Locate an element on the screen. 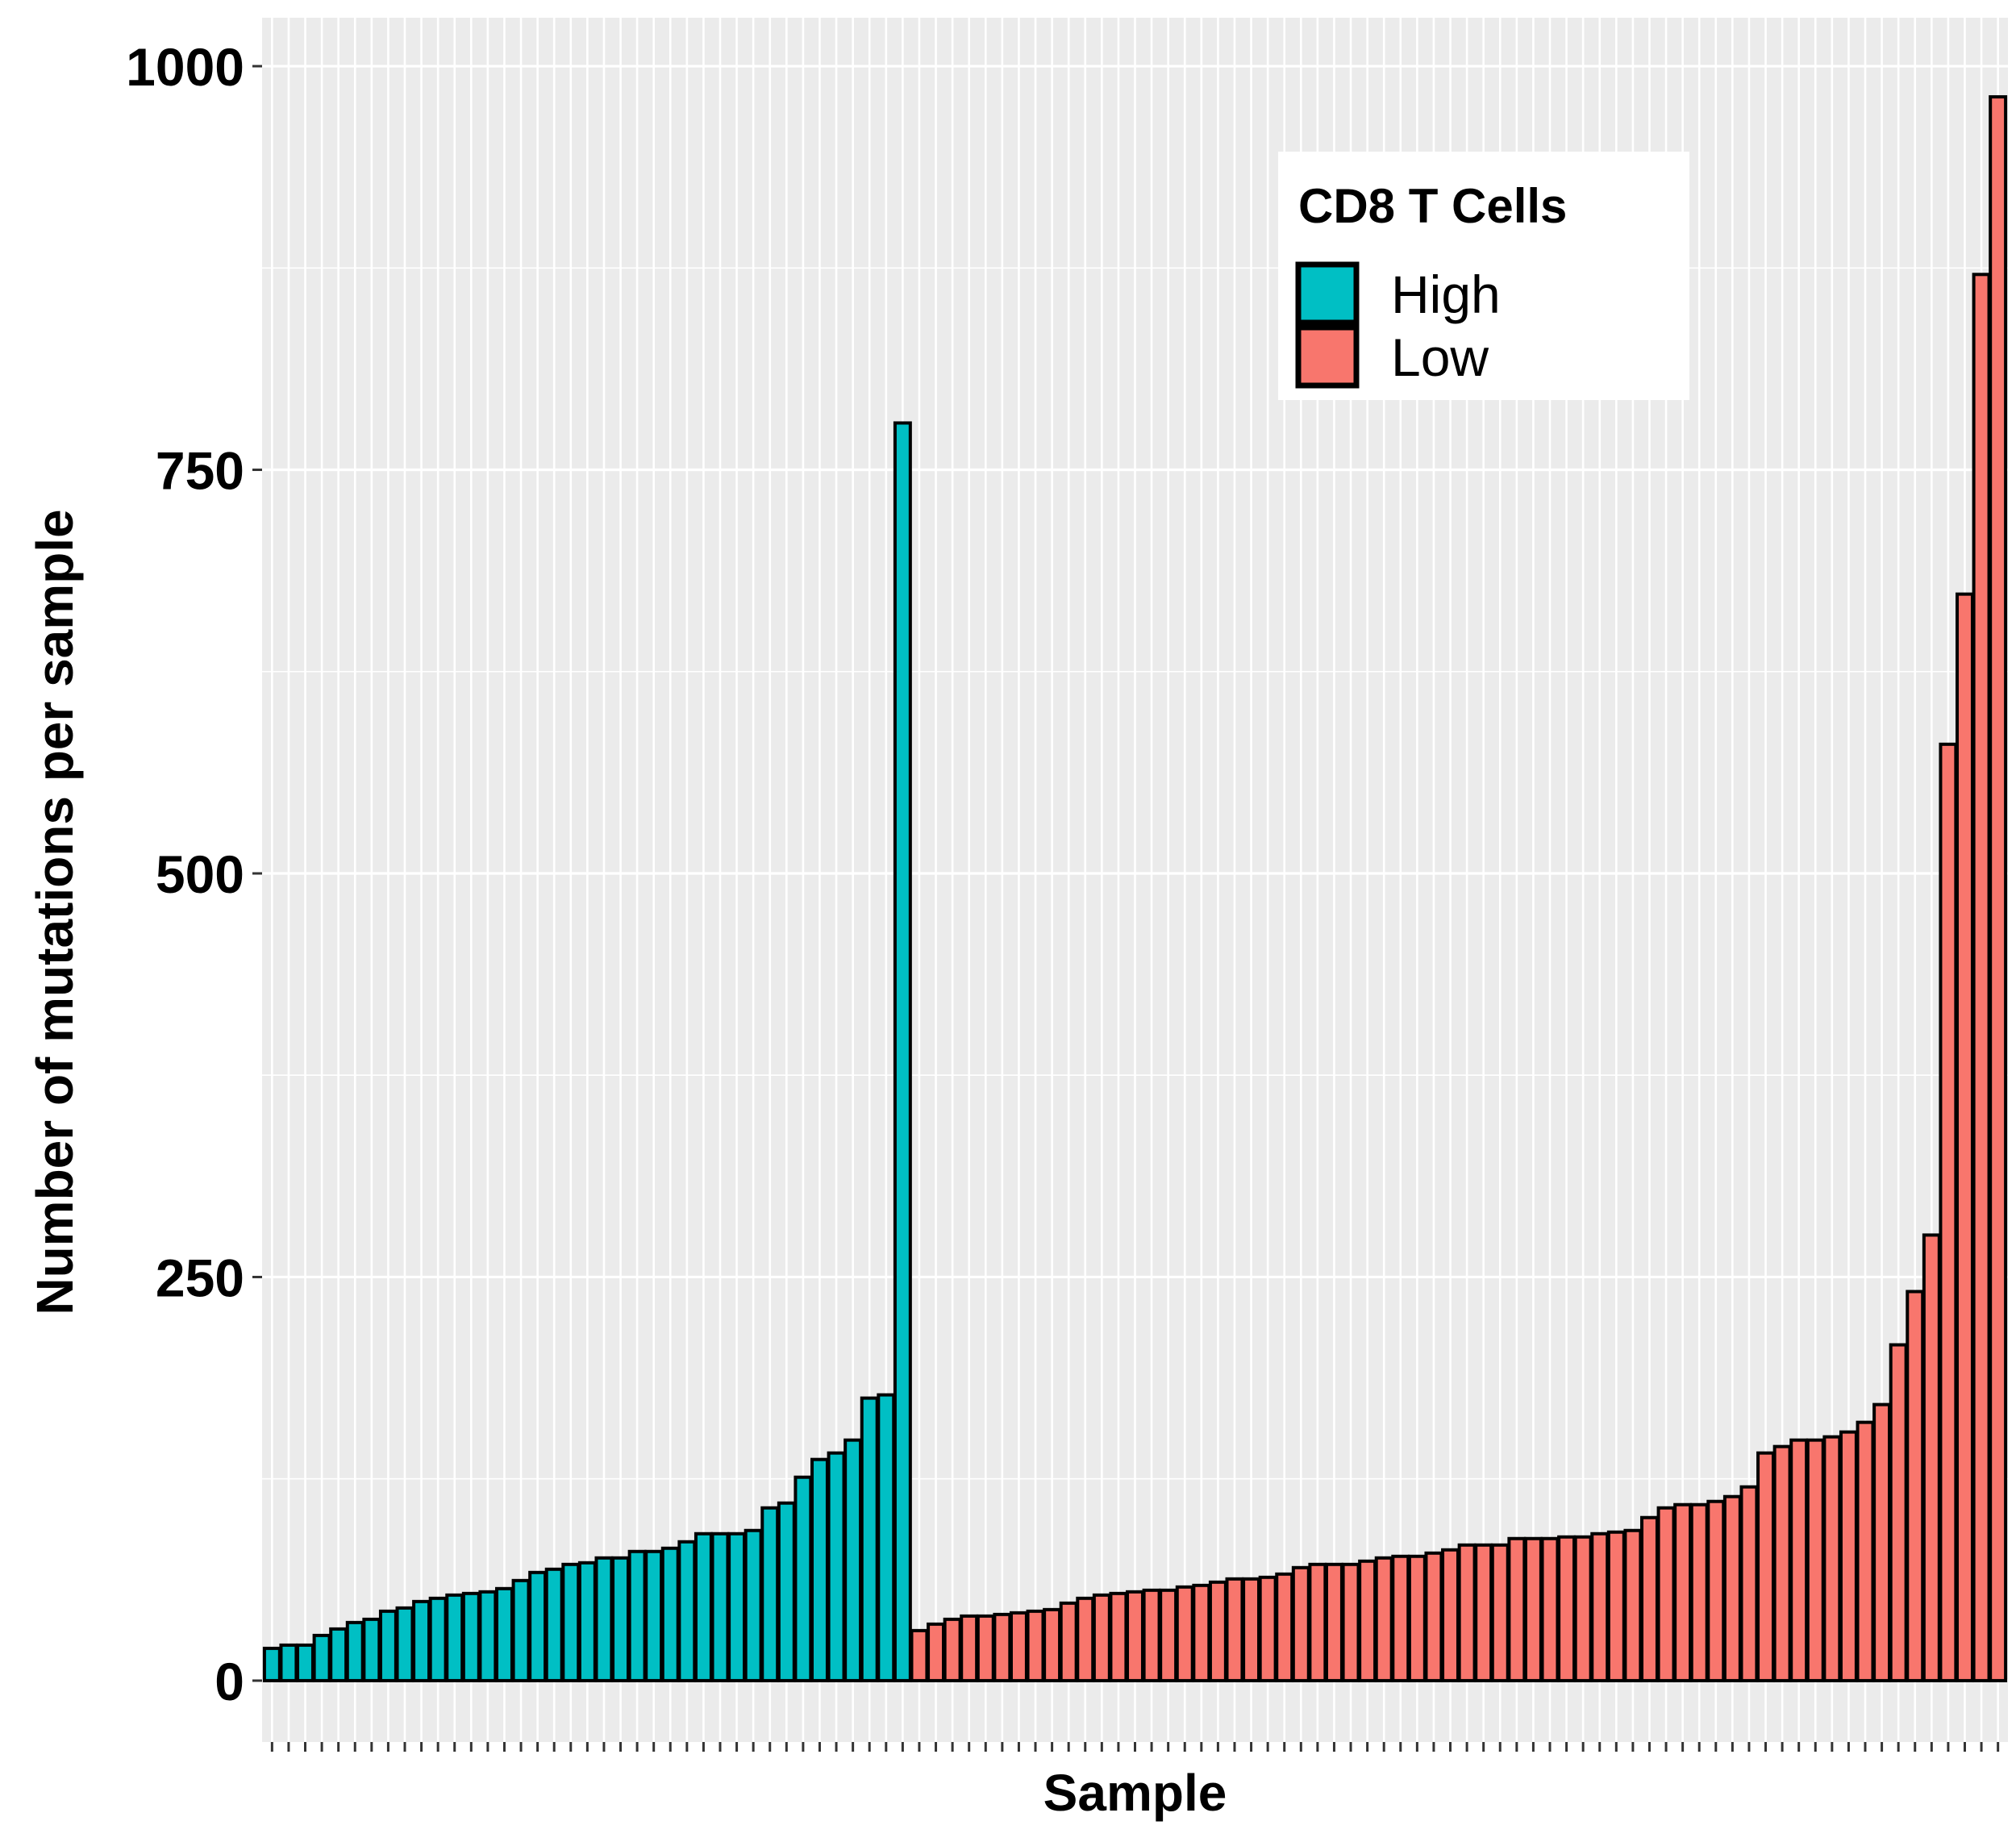 Image resolution: width=2016 pixels, height=1842 pixels. legend-title: CD8 T Cells is located at coordinates (1432, 206).